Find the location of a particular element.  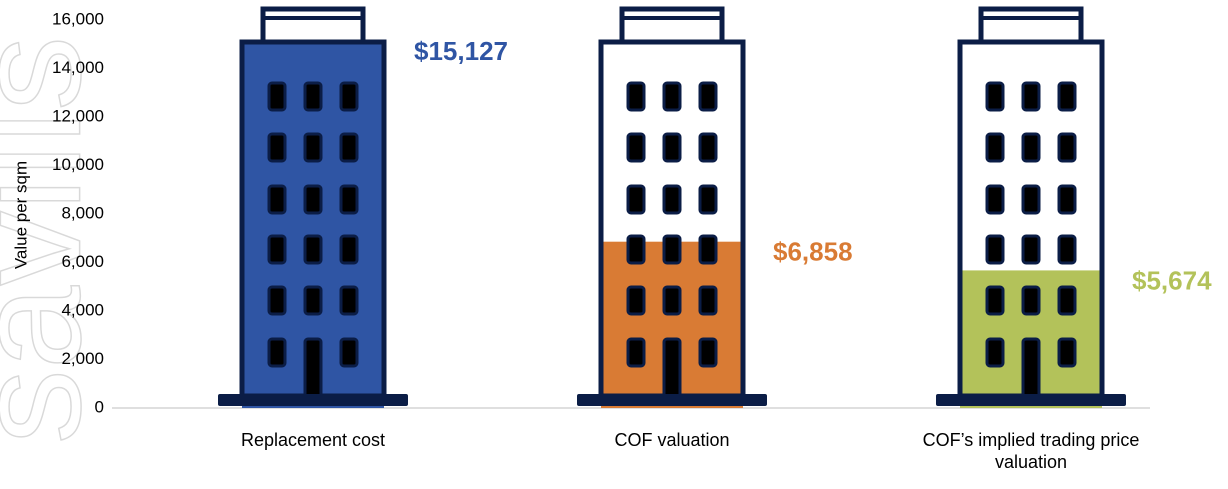

y-tick-label: 12,000 is located at coordinates (78, 115).